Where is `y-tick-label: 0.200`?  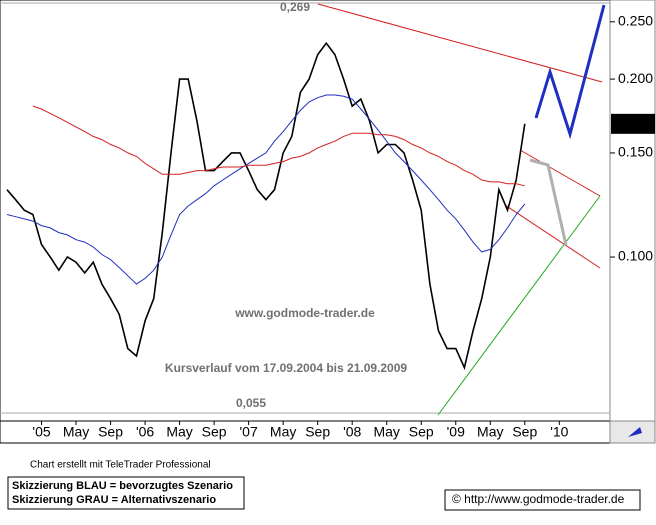 y-tick-label: 0.200 is located at coordinates (635, 78).